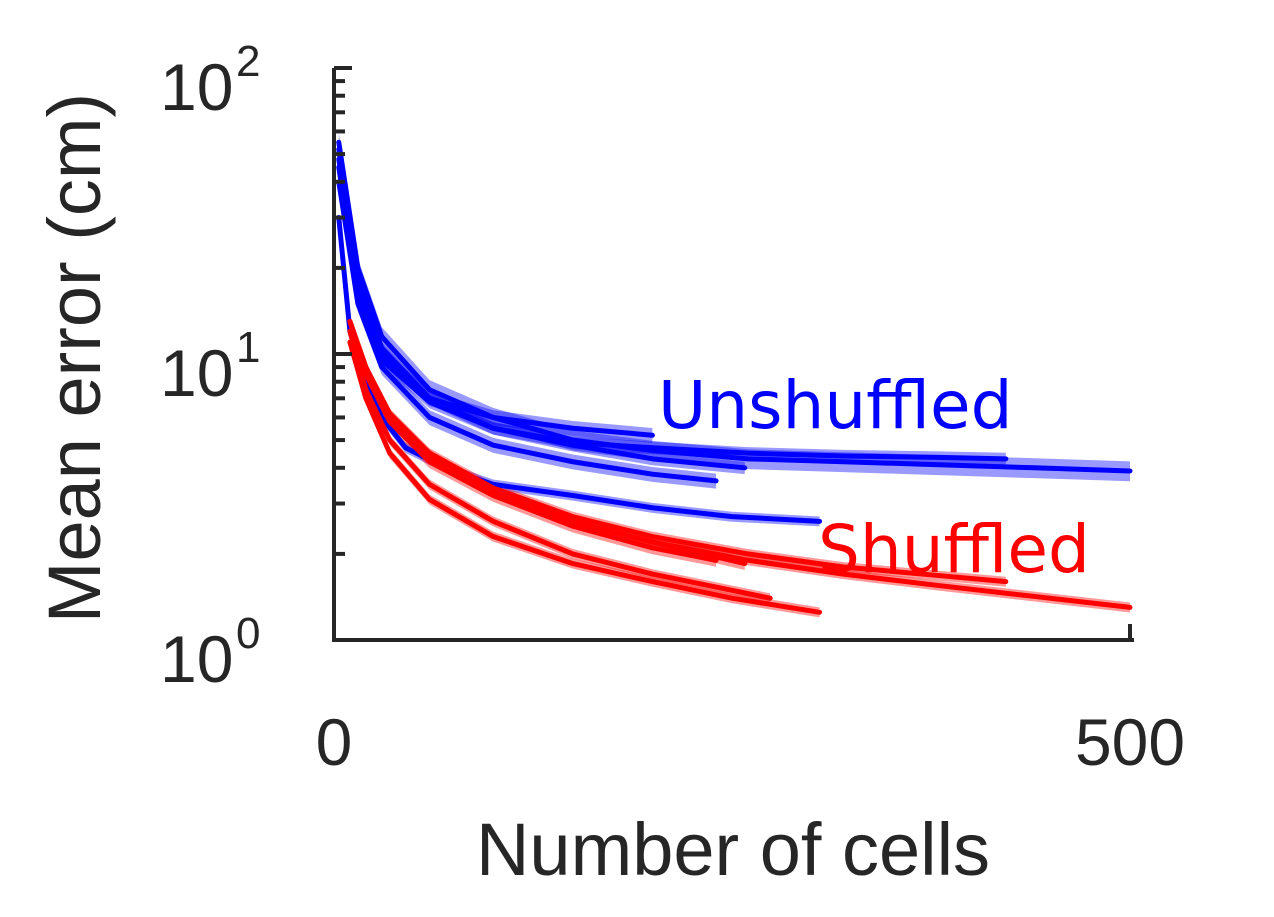  I want to click on x-tick-label: 0, so click(334, 742).